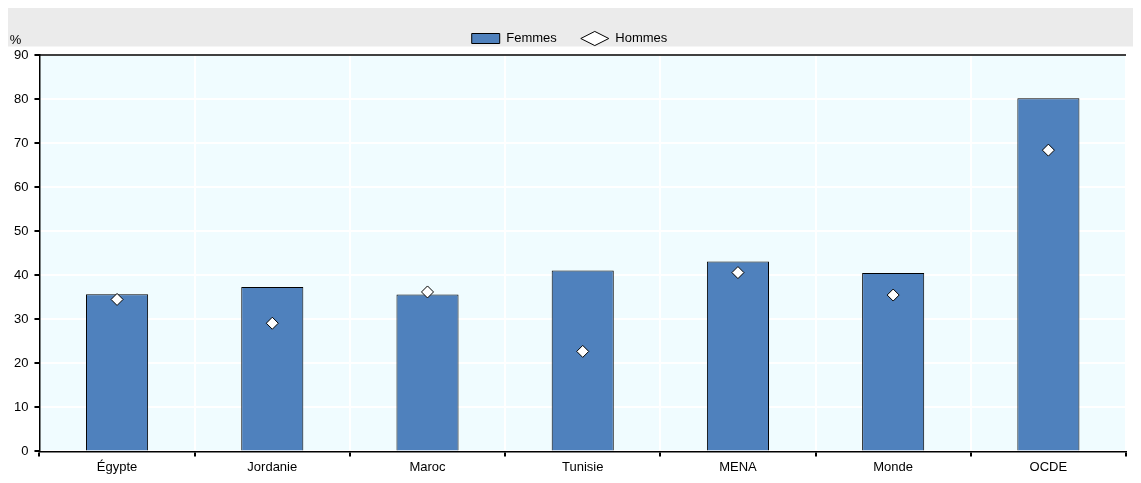 This screenshot has height=483, width=1141. Describe the element at coordinates (21, 142) in the screenshot. I see `y-tick-label: 70` at that location.